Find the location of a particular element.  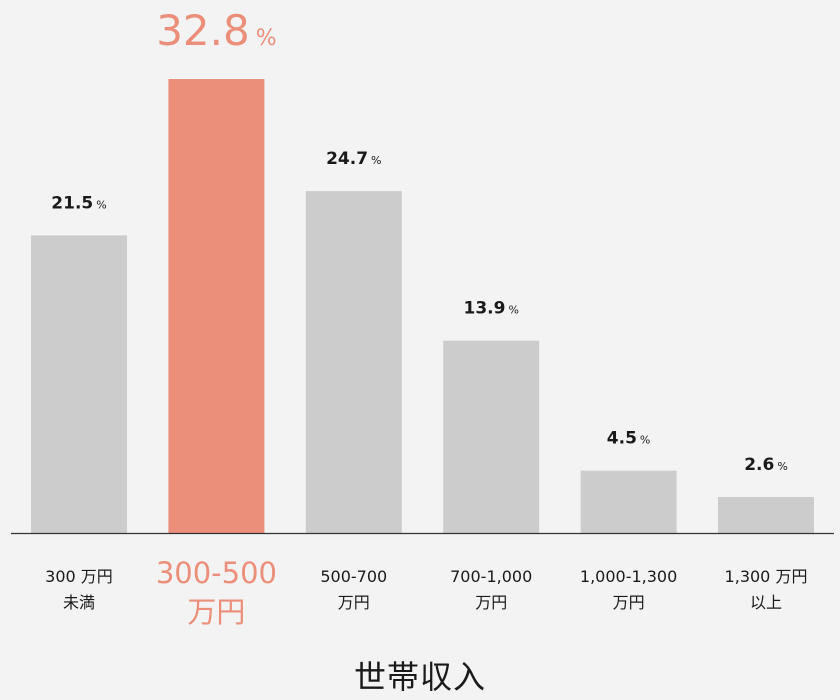

tick-label: 500-700 is located at coordinates (353, 576).